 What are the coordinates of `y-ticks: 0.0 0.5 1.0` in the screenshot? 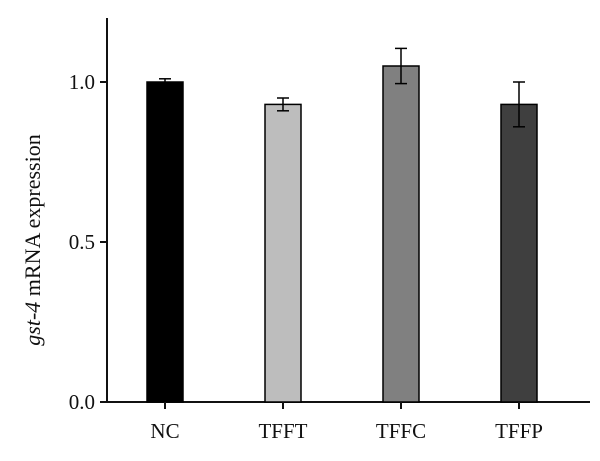 It's located at (88, 242).